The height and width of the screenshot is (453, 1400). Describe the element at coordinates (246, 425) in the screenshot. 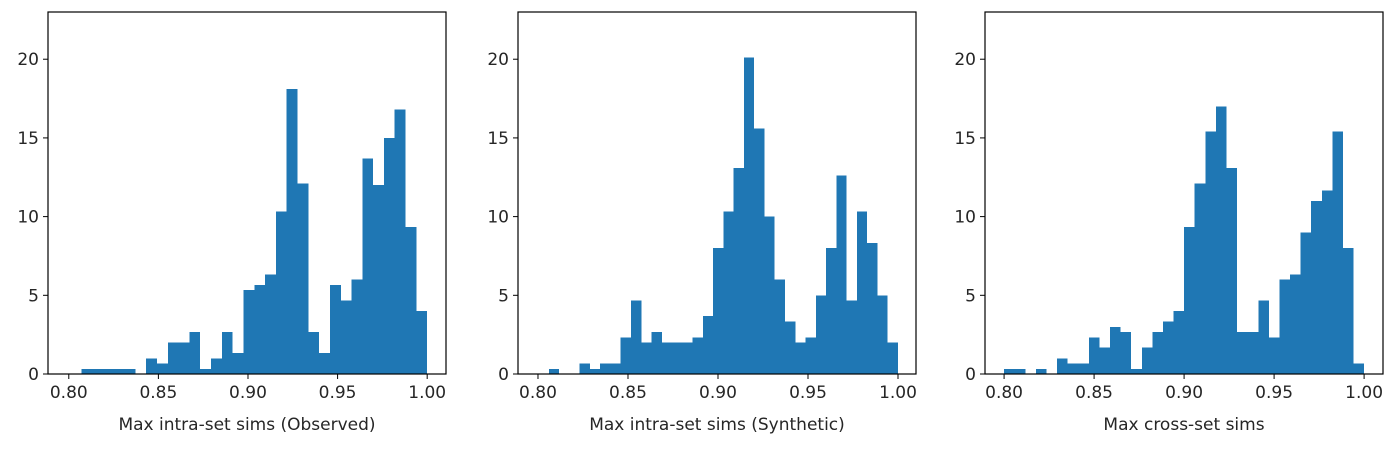

I see `x-axis-label: Max intra-set sims (Observed)` at that location.